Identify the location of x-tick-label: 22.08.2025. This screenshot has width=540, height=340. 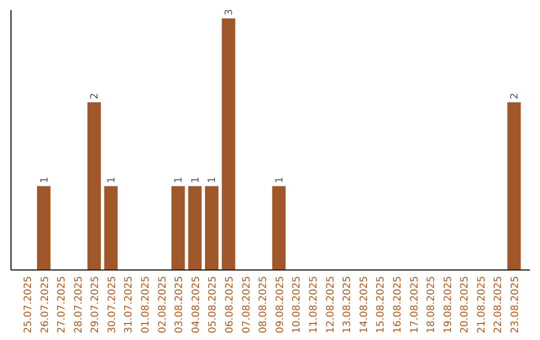
(498, 305).